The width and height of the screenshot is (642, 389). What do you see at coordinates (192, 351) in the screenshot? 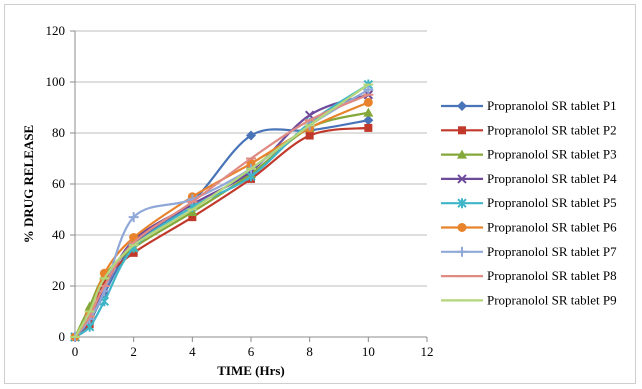
I see `x-tick-label: 4` at bounding box center [192, 351].